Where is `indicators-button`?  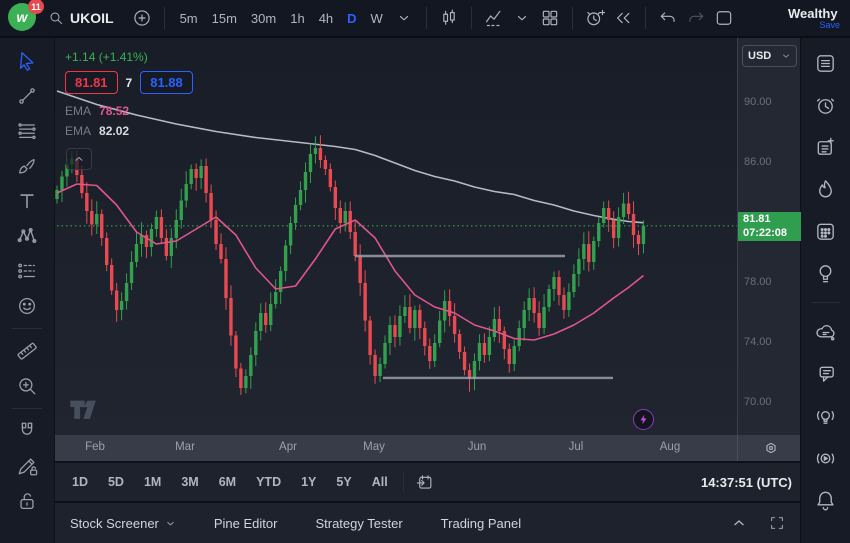
indicators-button is located at coordinates (494, 18).